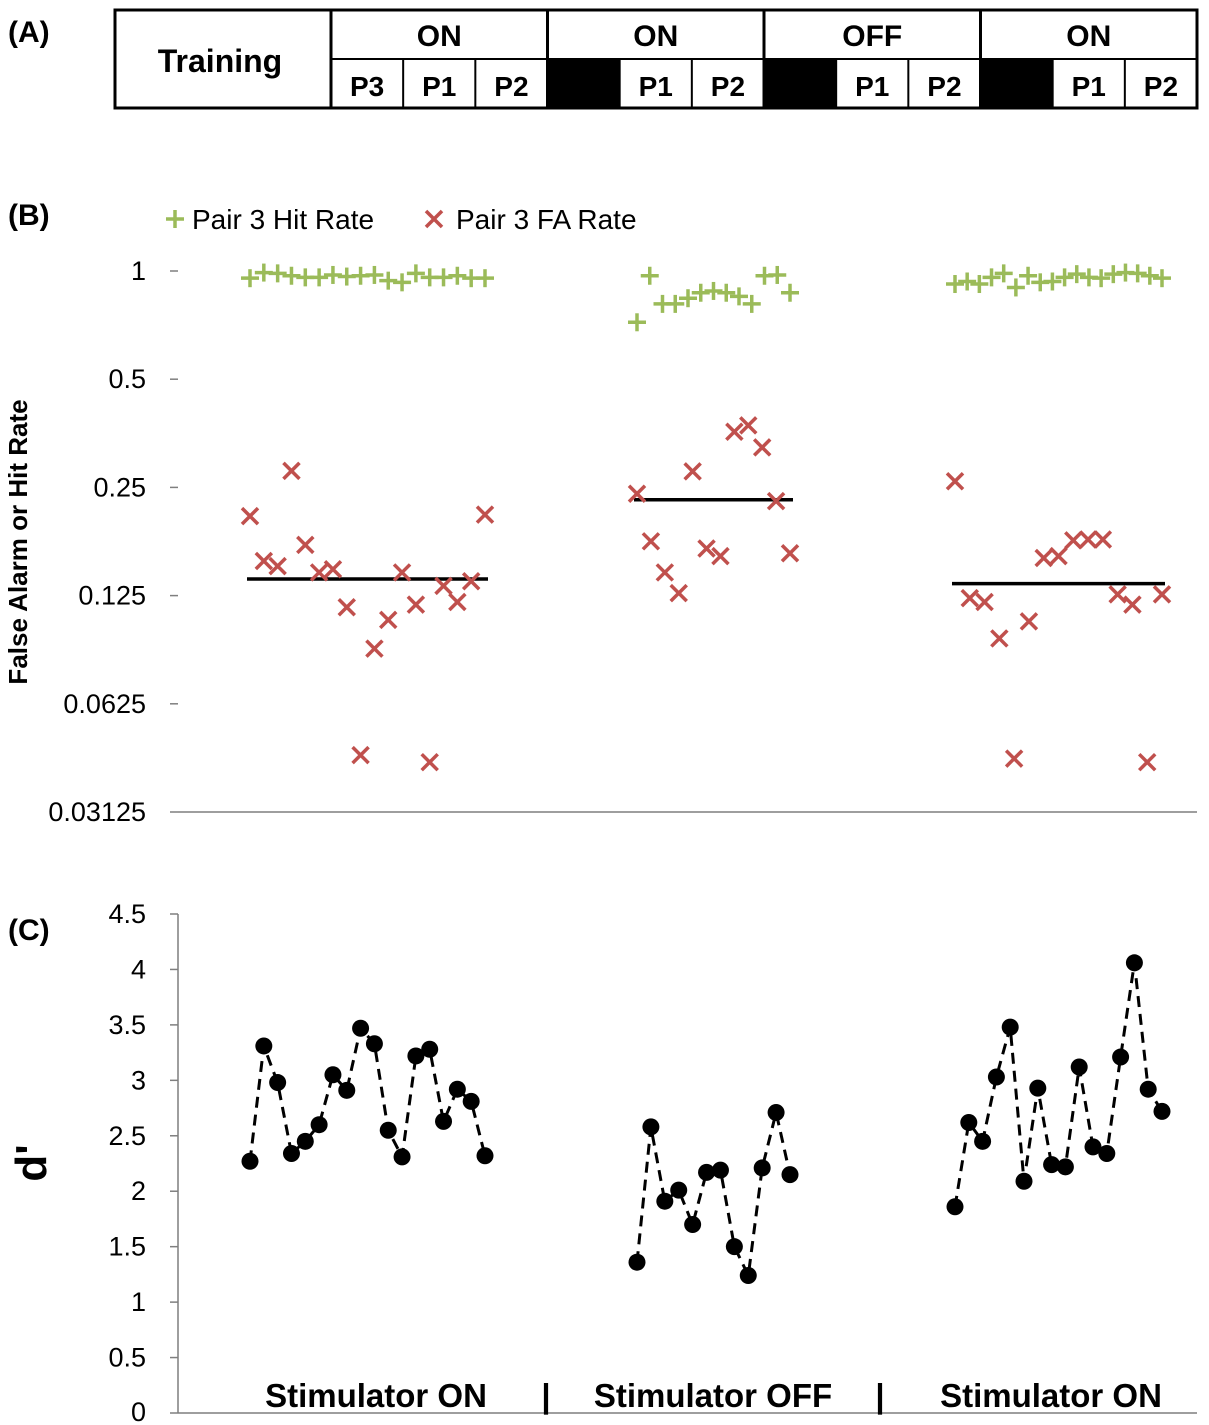  What do you see at coordinates (127, 379) in the screenshot?
I see `y-tick-label-b: 0.5` at bounding box center [127, 379].